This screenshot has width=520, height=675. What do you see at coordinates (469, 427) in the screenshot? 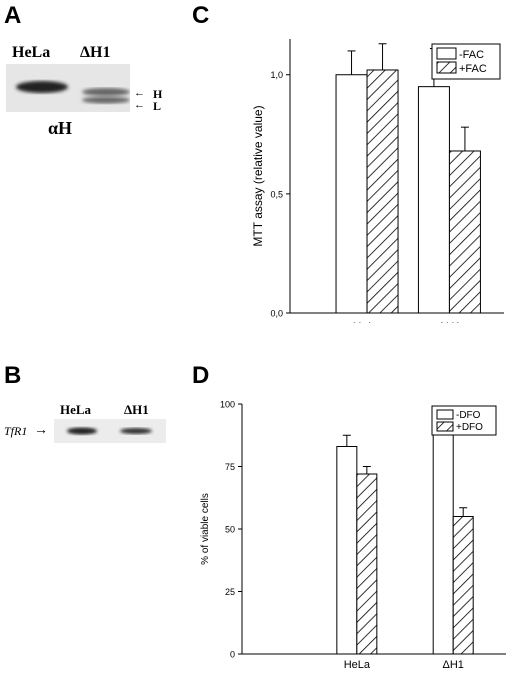
I see `legend-label: +DFO` at bounding box center [469, 427].